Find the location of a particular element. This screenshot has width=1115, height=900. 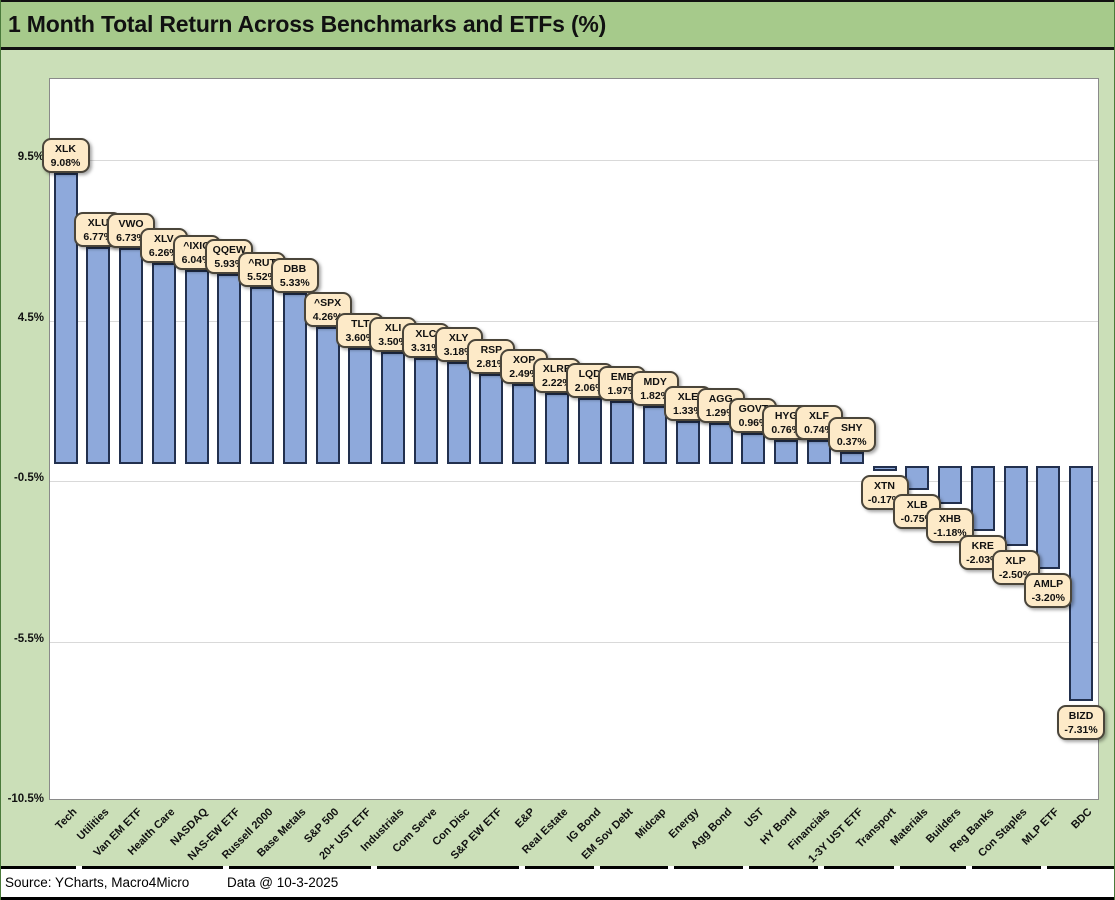

cell-border-rule-bottom is located at coordinates (557, 898).